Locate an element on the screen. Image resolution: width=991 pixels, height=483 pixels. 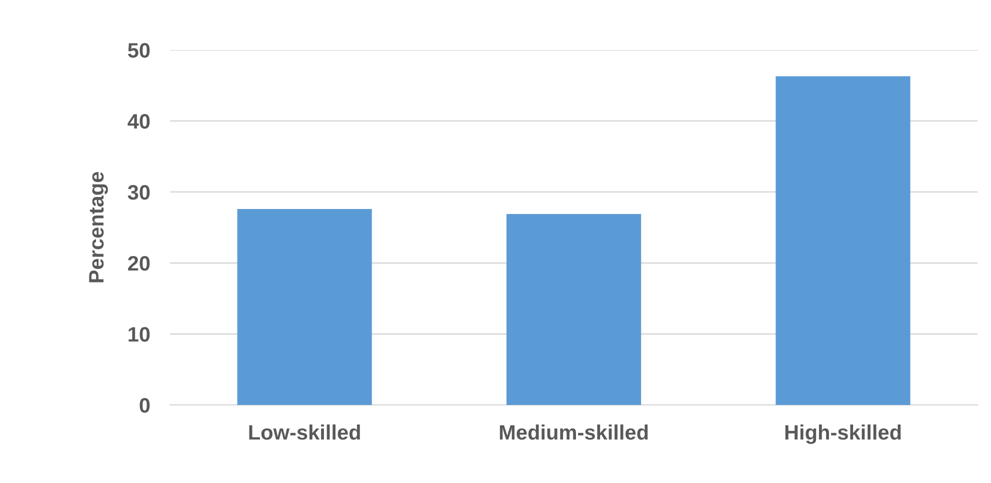
x-tick-label: Medium-skilled is located at coordinates (574, 432).